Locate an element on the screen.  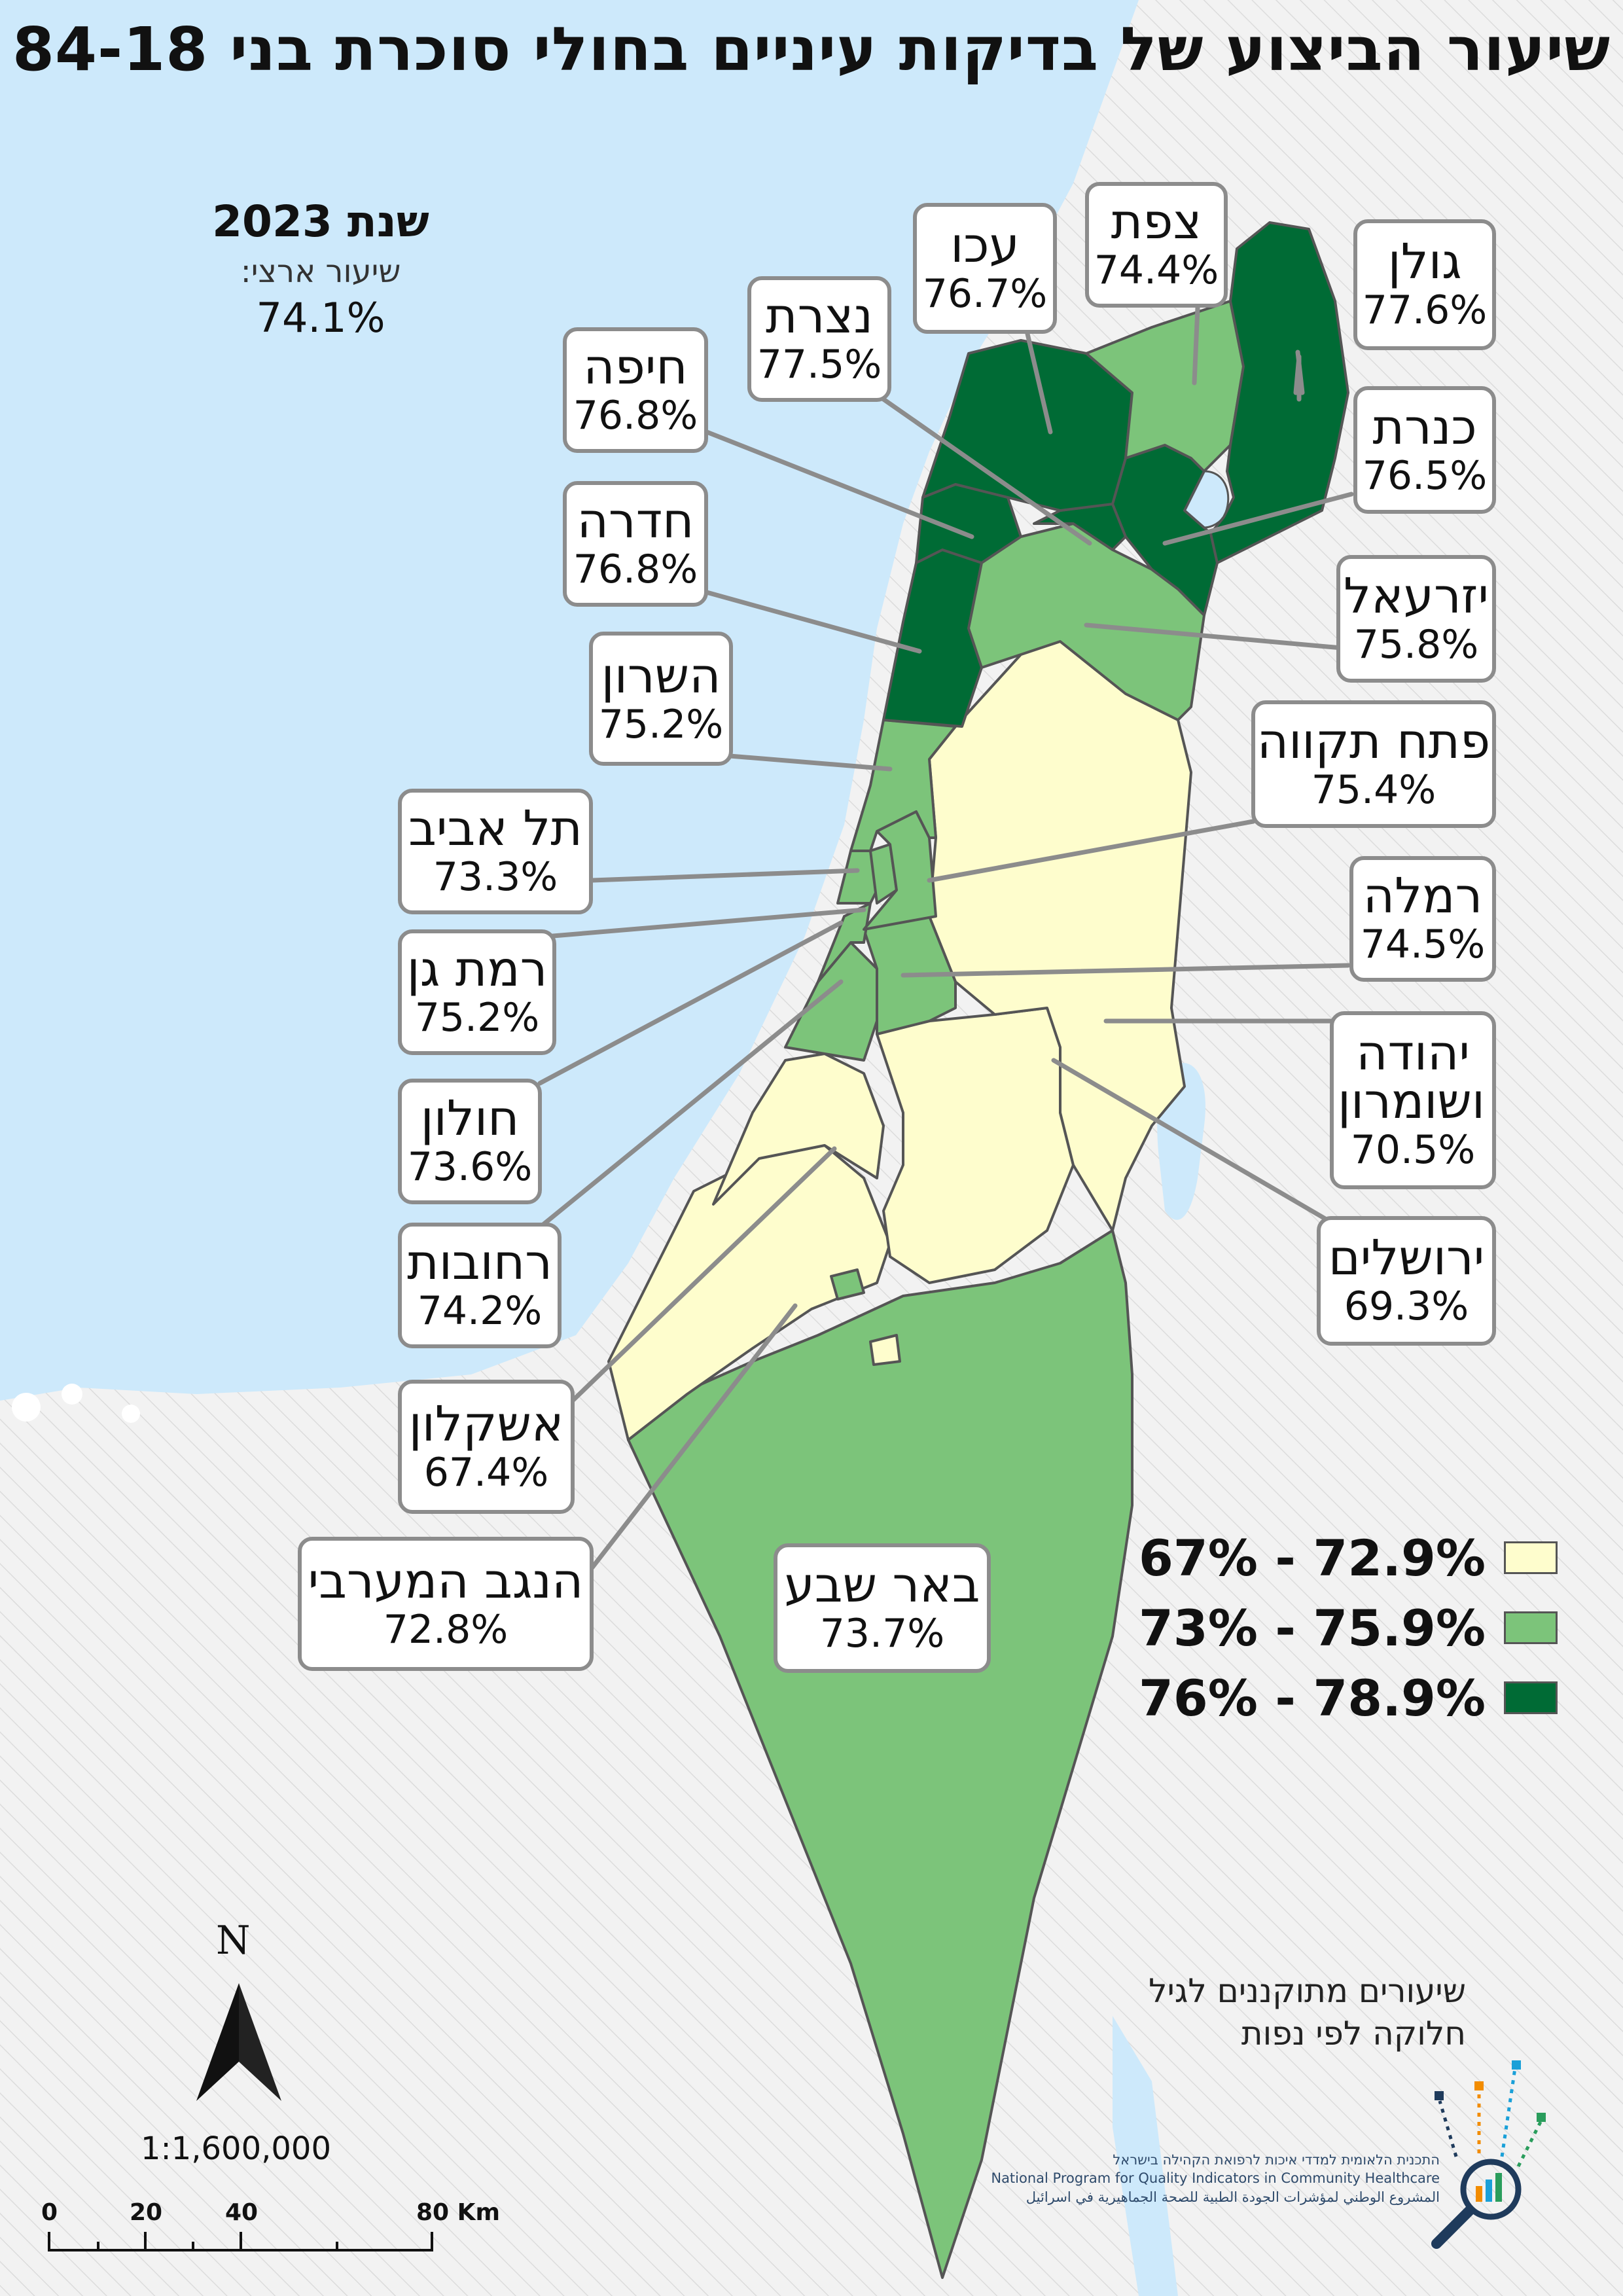
district-value: 74.2% is located at coordinates (480, 1311).